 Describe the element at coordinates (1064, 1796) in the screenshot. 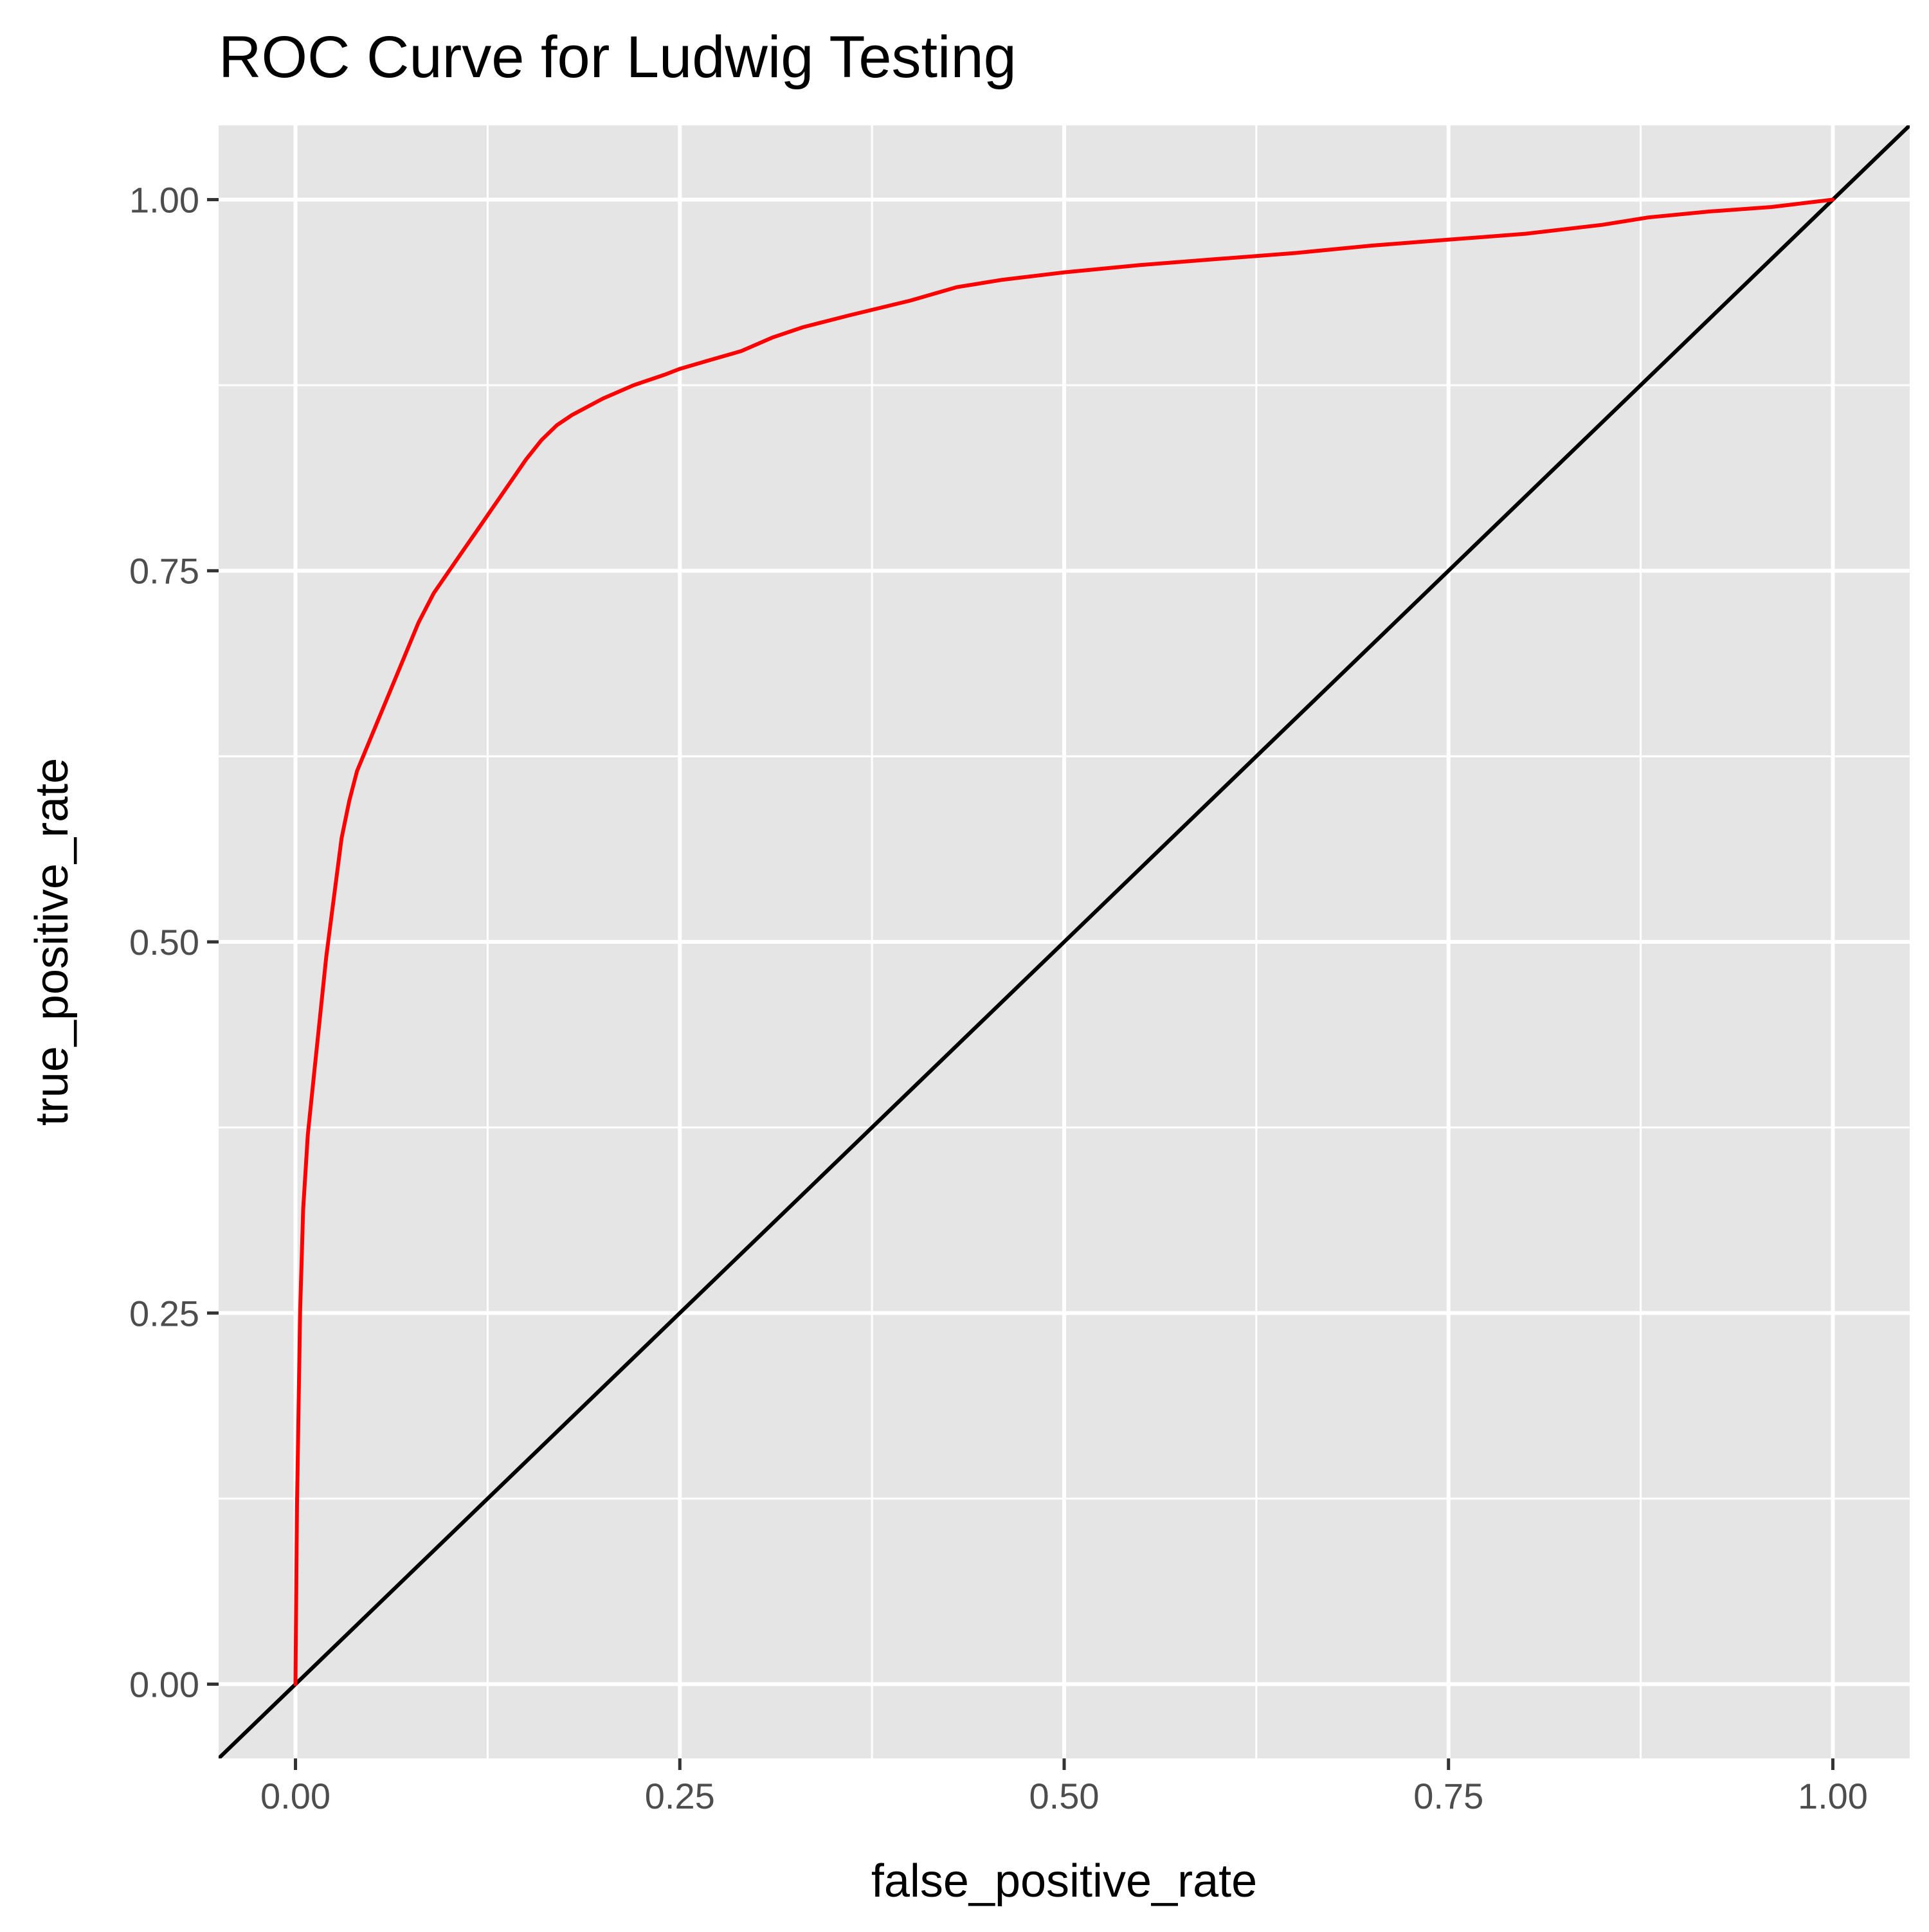

I see `x-tick-label: 0.50` at that location.